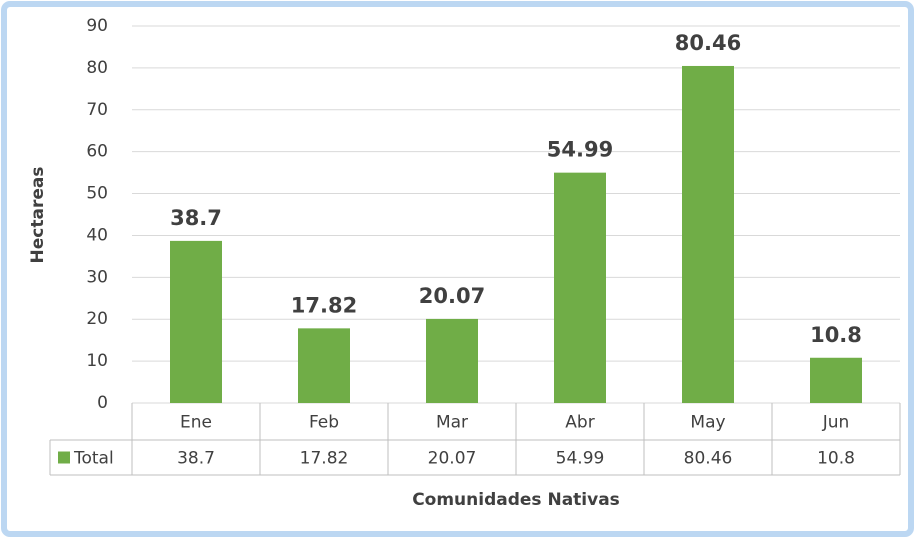  Describe the element at coordinates (97, 277) in the screenshot. I see `y-tick-label: 30` at that location.